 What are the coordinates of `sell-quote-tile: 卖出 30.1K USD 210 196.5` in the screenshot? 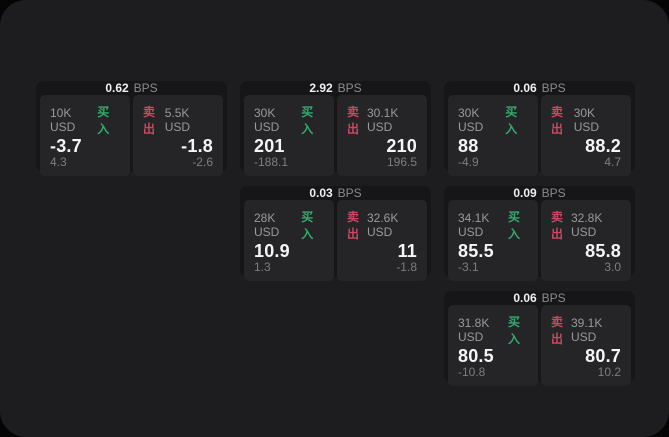 It's located at (382, 135).